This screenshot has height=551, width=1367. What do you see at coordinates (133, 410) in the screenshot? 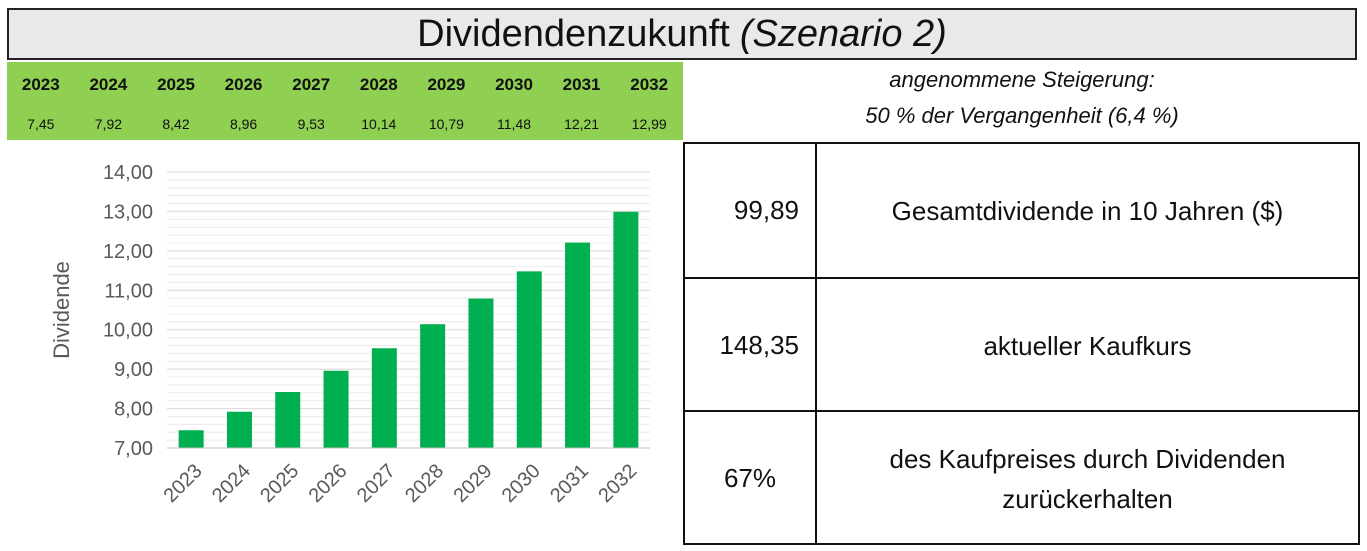
I see `y-tick-label: 8,00` at bounding box center [133, 410].